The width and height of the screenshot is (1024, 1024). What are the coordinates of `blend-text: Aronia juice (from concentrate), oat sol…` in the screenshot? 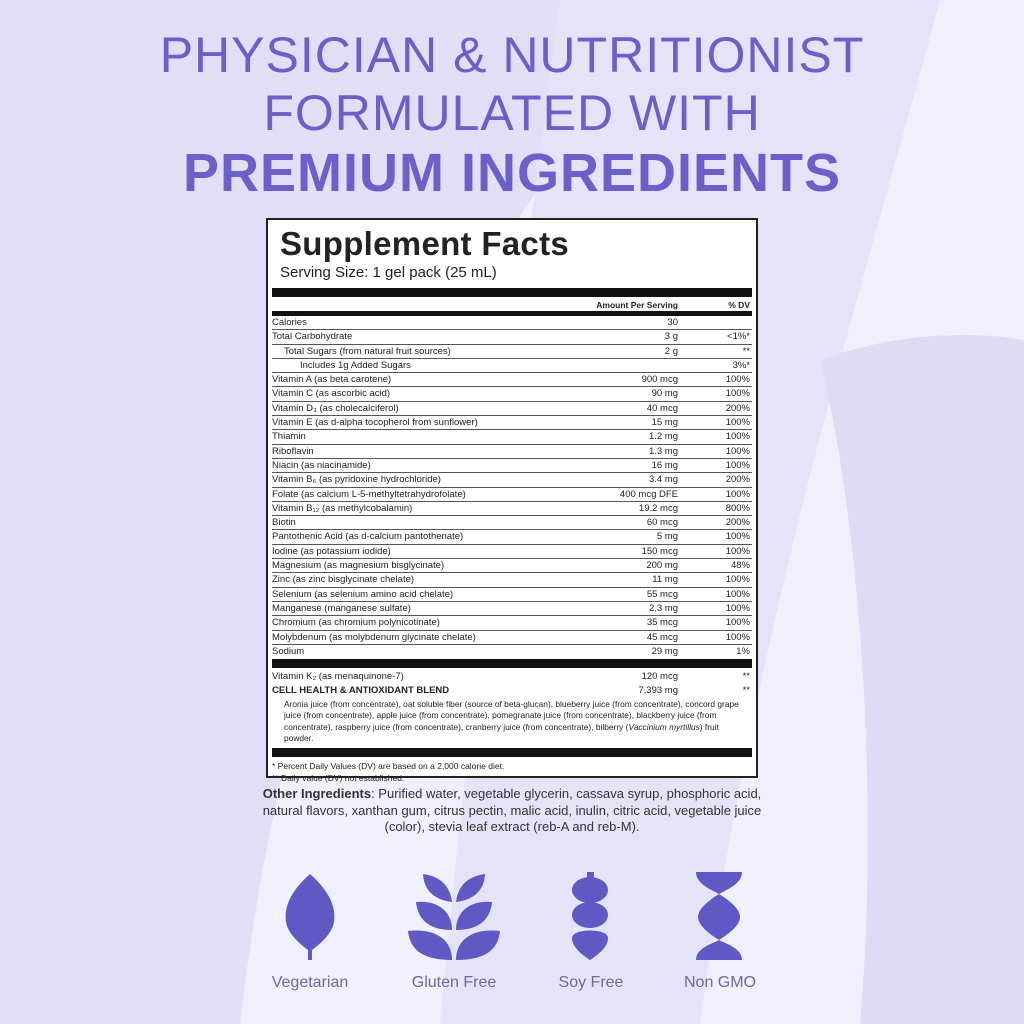 It's located at (511, 715).